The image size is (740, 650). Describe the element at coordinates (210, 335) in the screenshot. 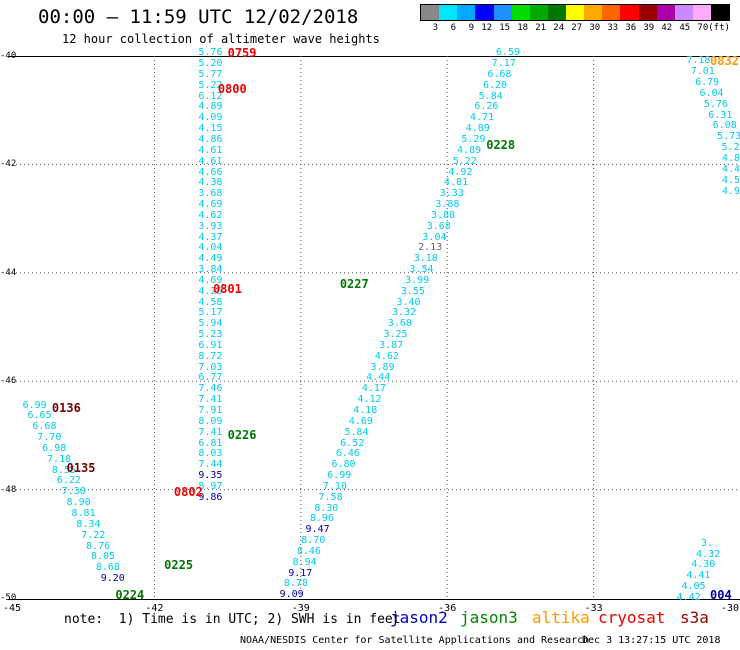

I see `wave-height-value: 5.23` at that location.